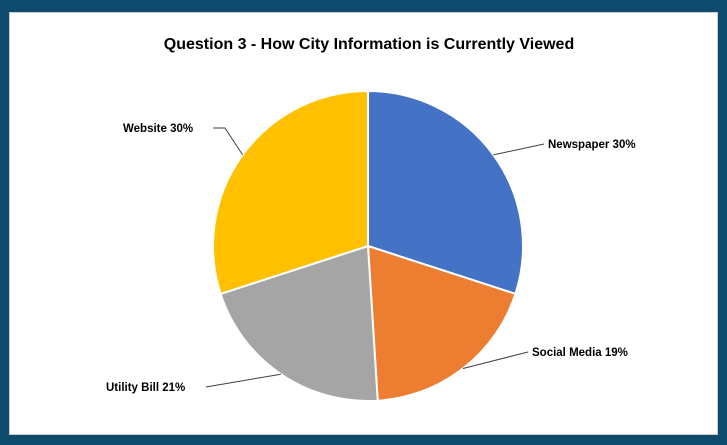  What do you see at coordinates (228, 141) in the screenshot?
I see `leader-line-website` at bounding box center [228, 141].